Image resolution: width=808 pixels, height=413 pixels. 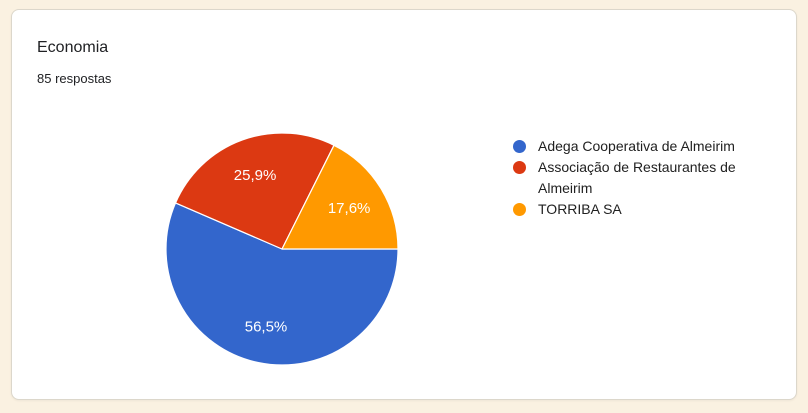 I want to click on pie-slice-label-3: 17,6%, so click(x=349, y=208).